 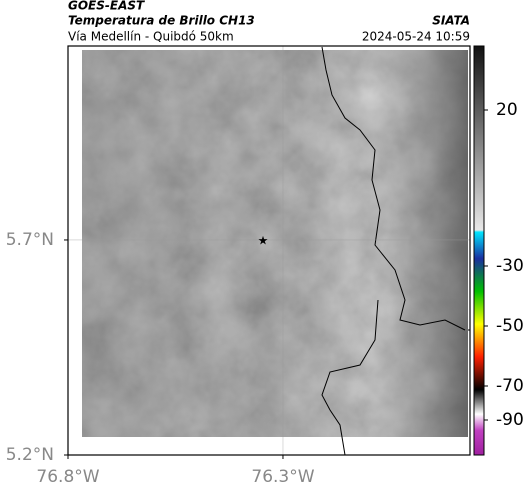 I want to click on city-marker: ★, so click(x=263, y=241).